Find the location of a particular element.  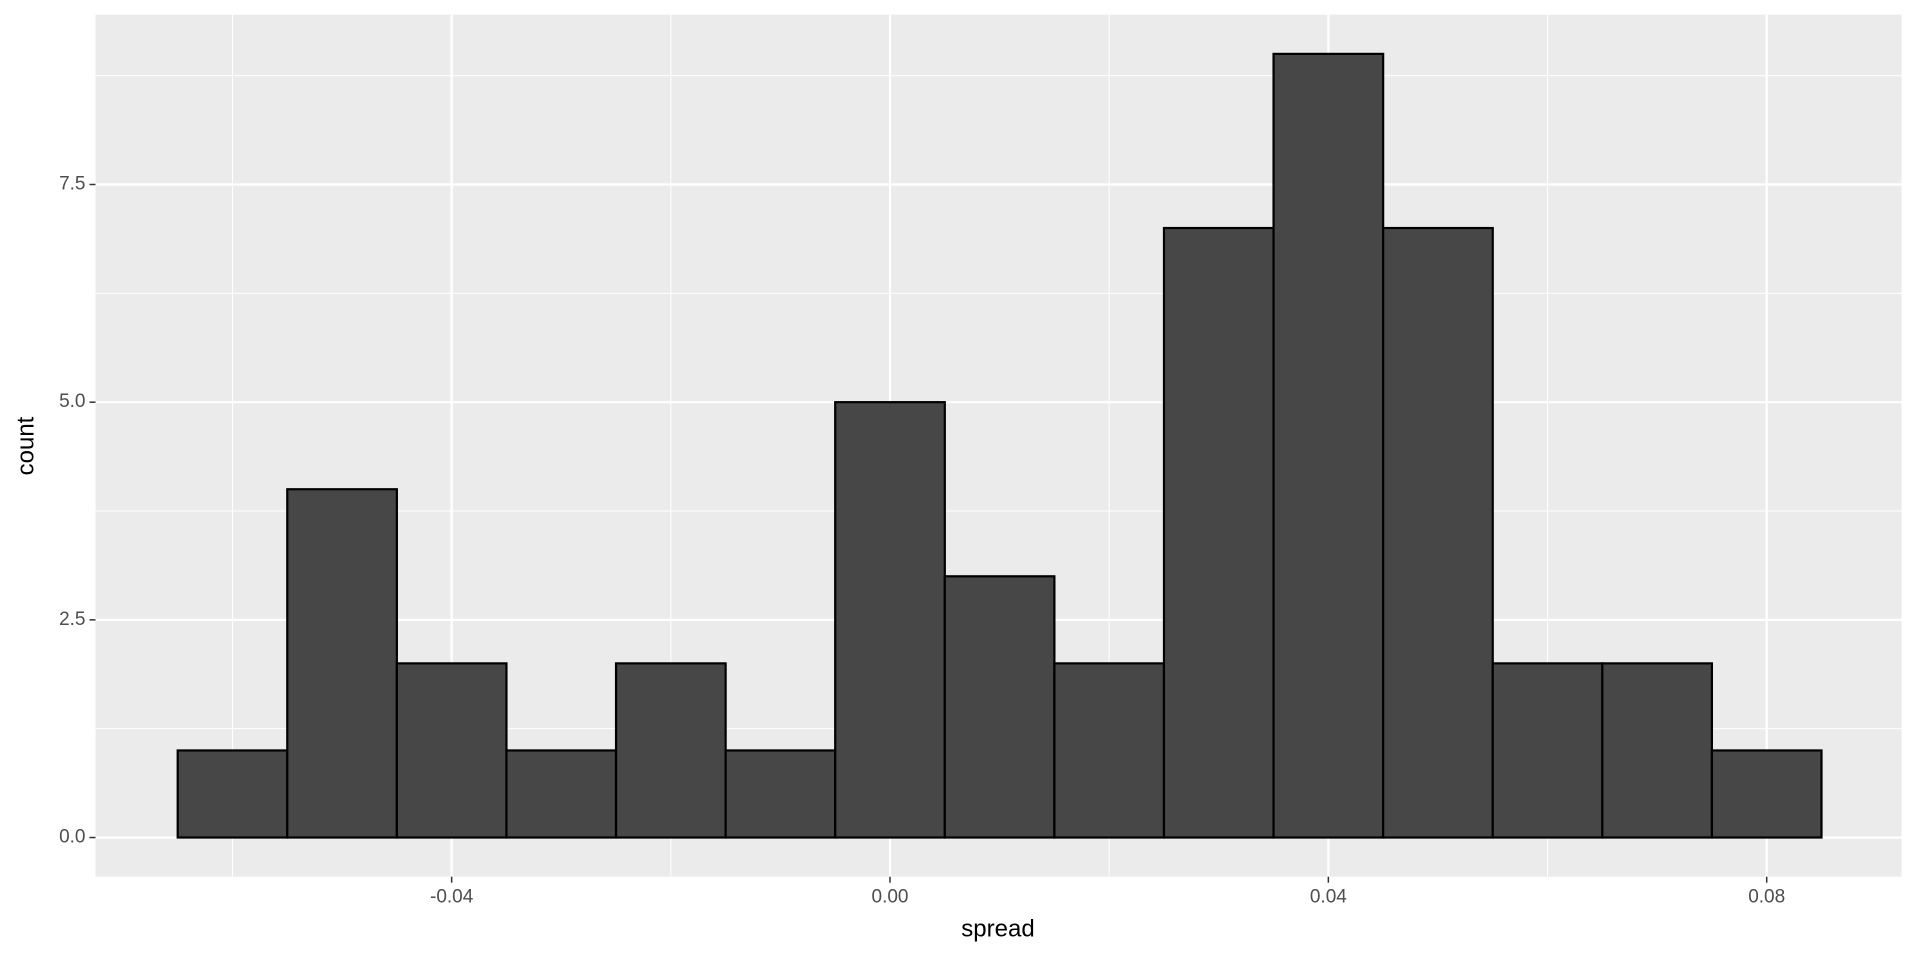

x-tick-label: 0.08 is located at coordinates (1766, 897).